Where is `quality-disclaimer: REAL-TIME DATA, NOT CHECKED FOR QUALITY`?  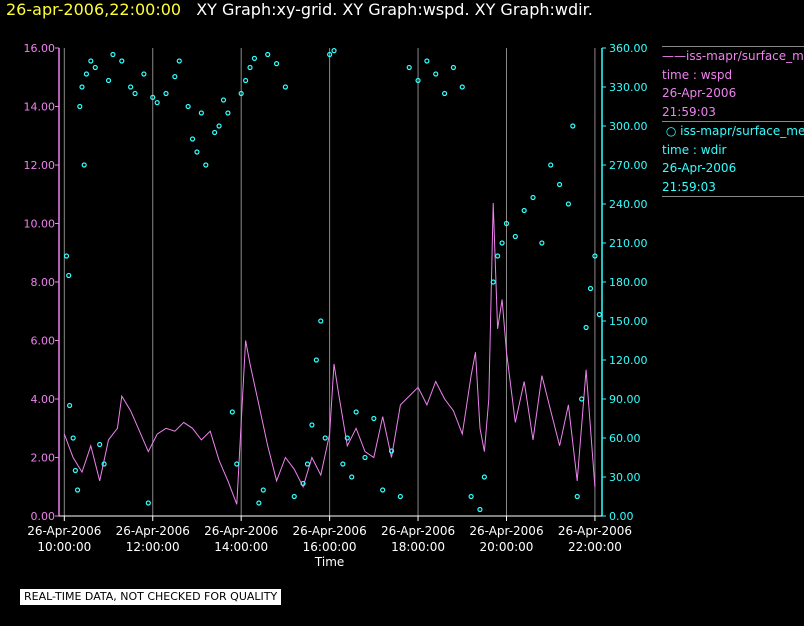
quality-disclaimer: REAL-TIME DATA, NOT CHECKED FOR QUALITY is located at coordinates (151, 597).